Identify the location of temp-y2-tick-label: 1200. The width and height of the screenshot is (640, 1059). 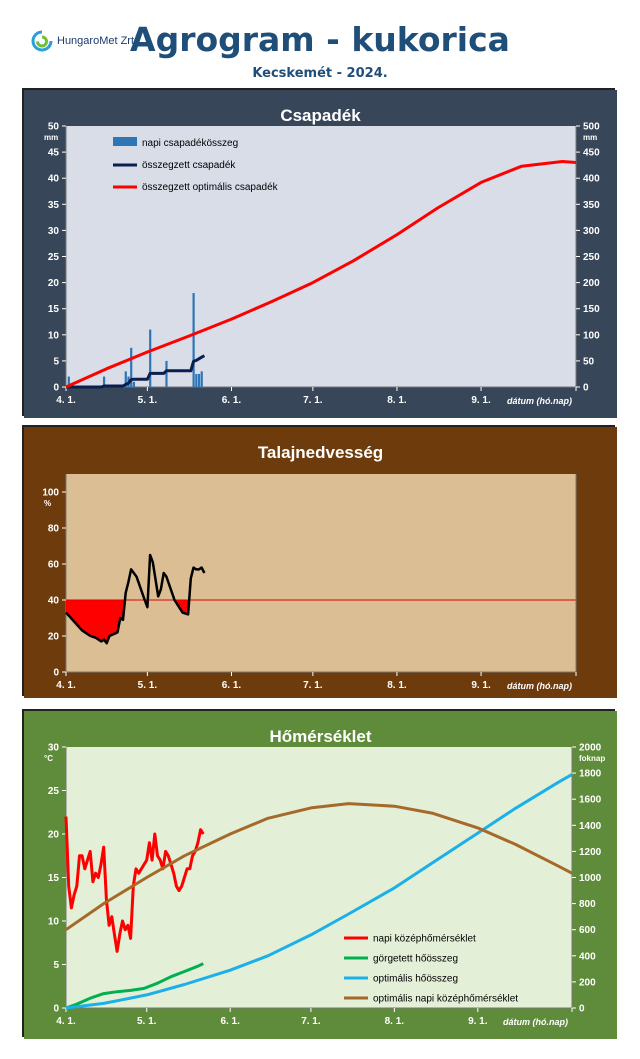
(590, 852).